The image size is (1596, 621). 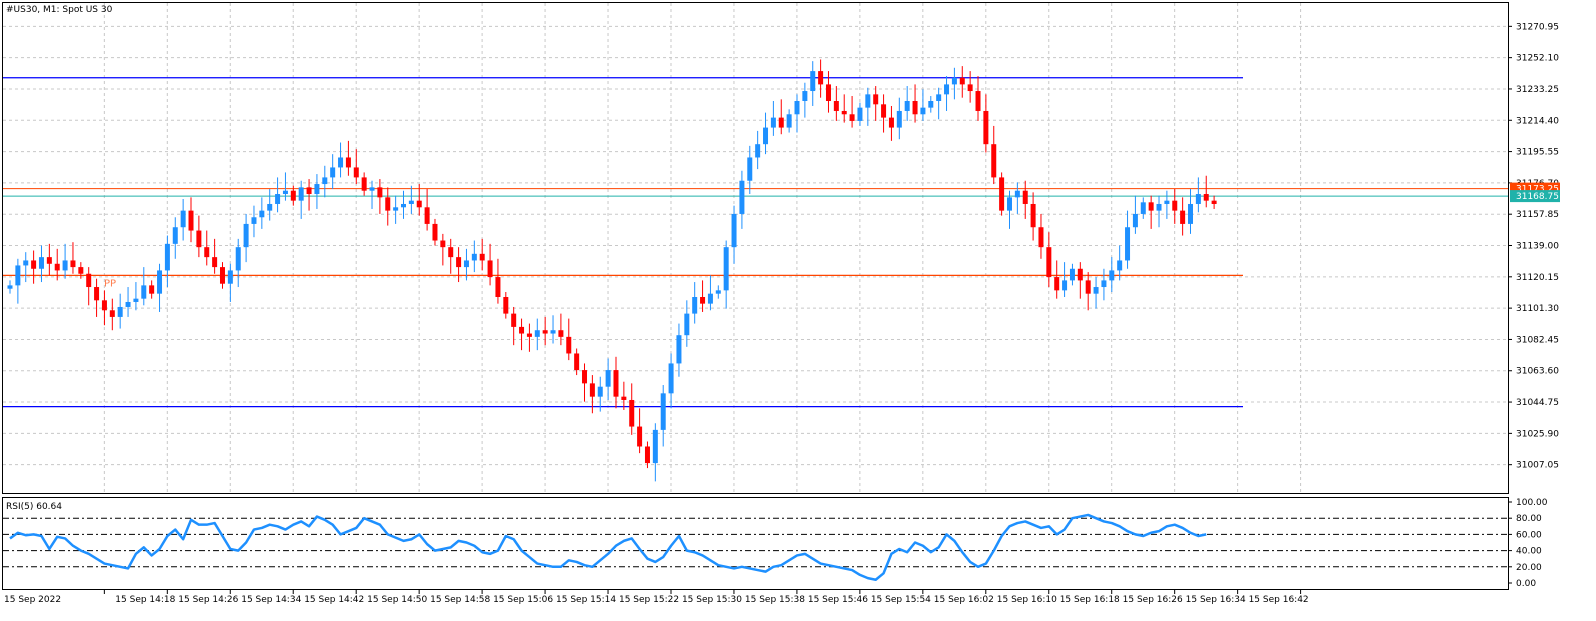 I want to click on price-tick-label: 31214.40, so click(x=1537, y=121).